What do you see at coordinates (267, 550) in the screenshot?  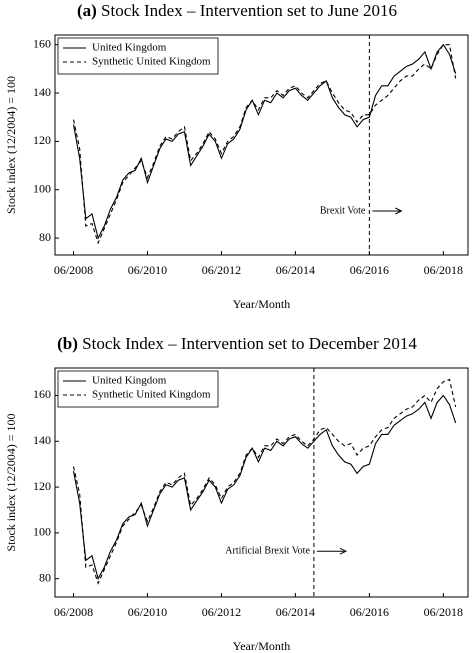 I see `annotation: Artificial Brexit Vote` at bounding box center [267, 550].